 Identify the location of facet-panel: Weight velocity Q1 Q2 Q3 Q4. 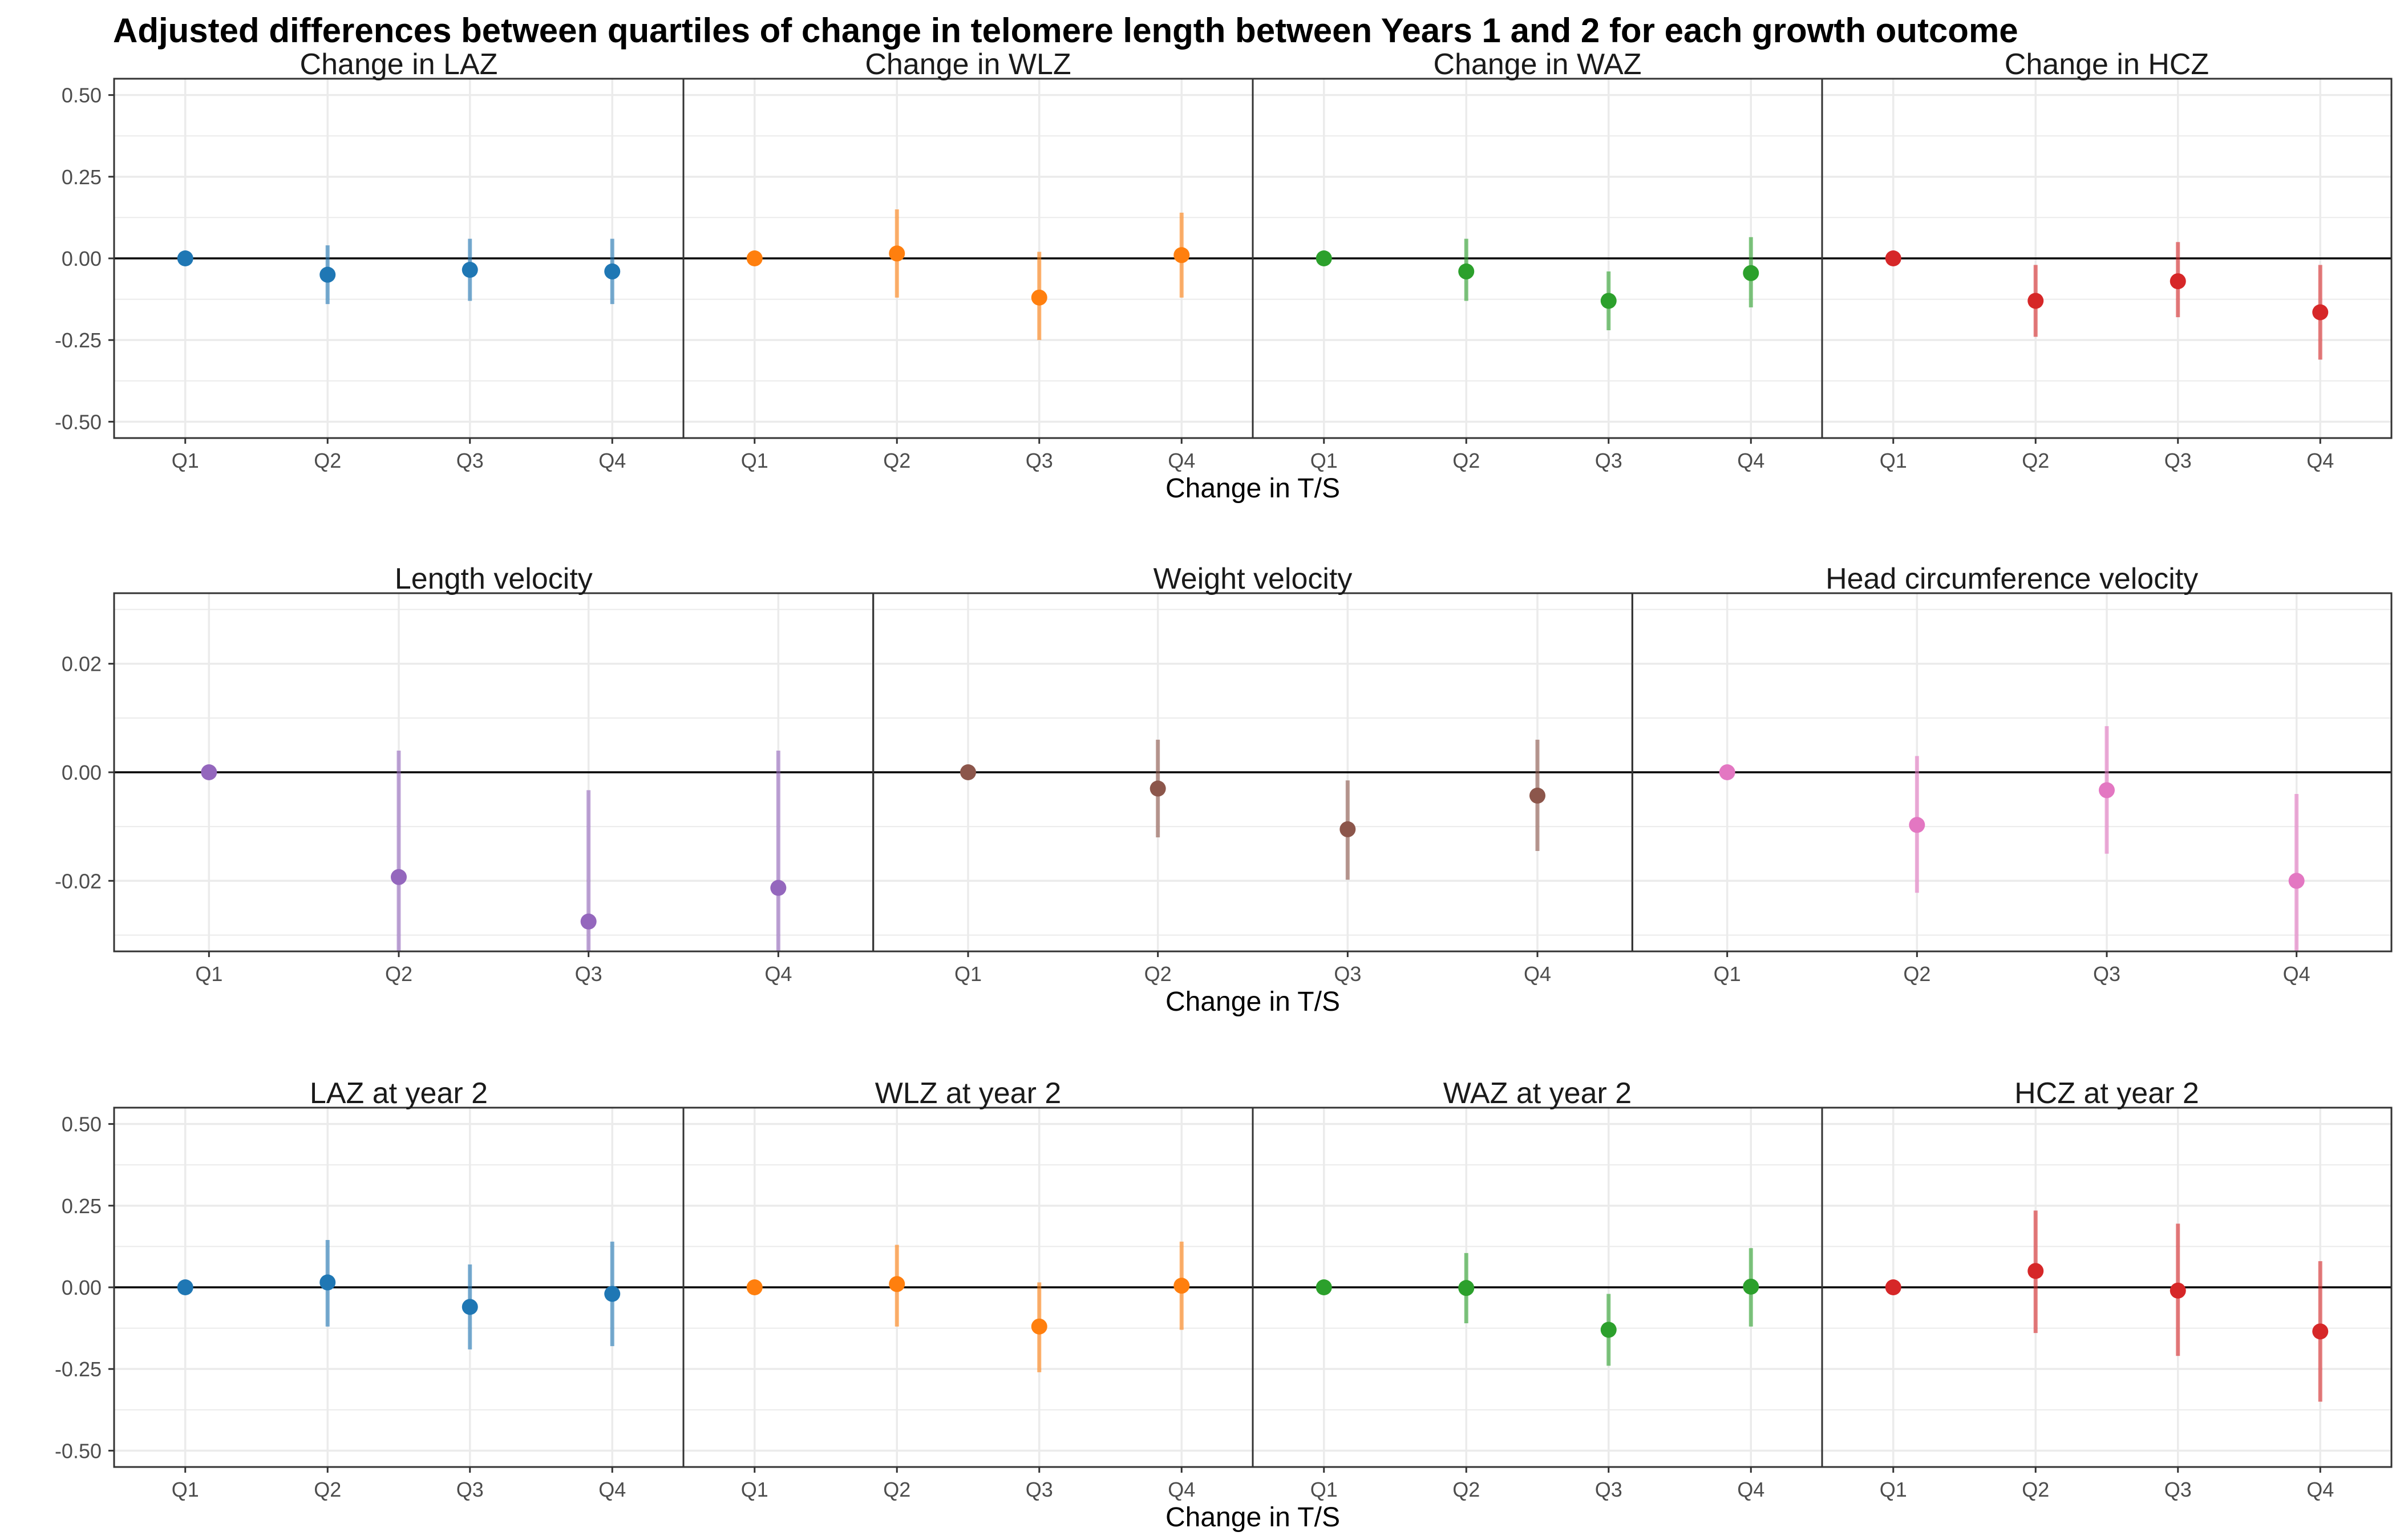
(1253, 774).